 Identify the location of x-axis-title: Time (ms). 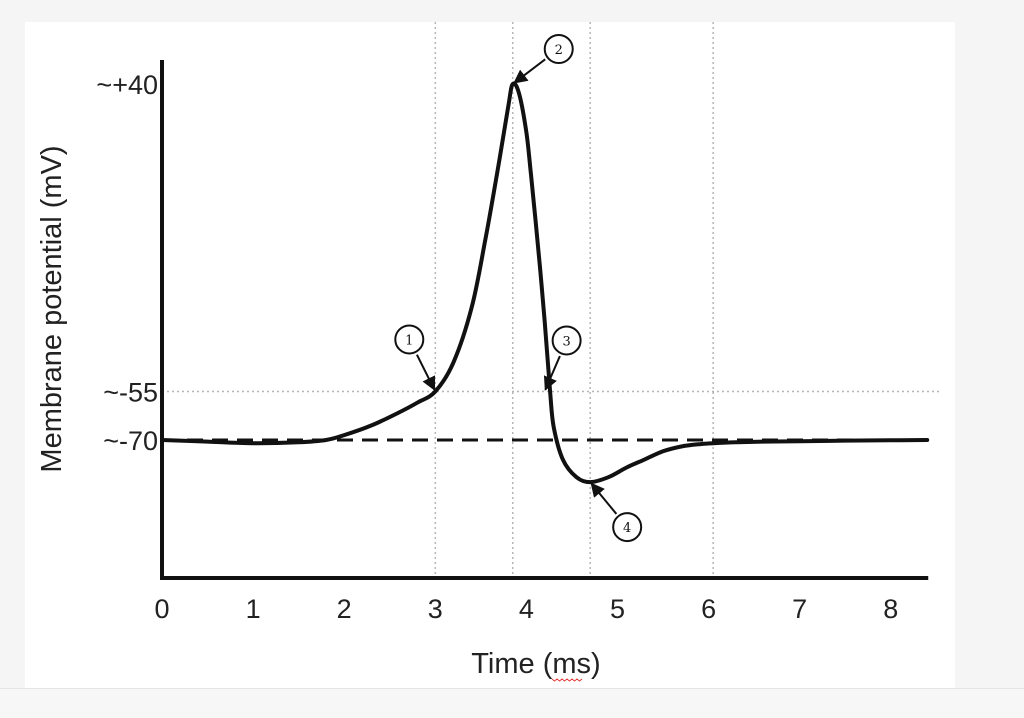
(535, 664).